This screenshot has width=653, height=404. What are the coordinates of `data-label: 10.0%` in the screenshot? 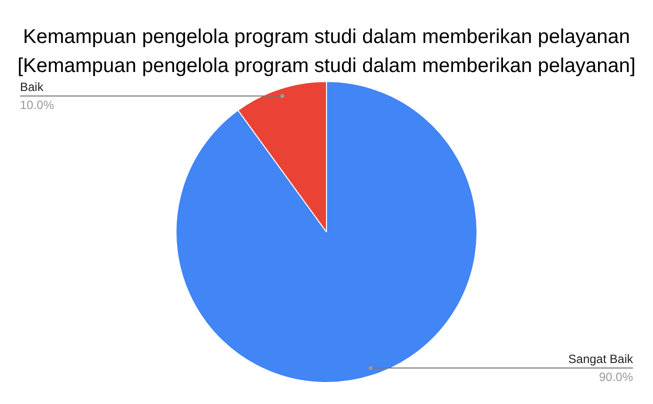 It's located at (37, 105).